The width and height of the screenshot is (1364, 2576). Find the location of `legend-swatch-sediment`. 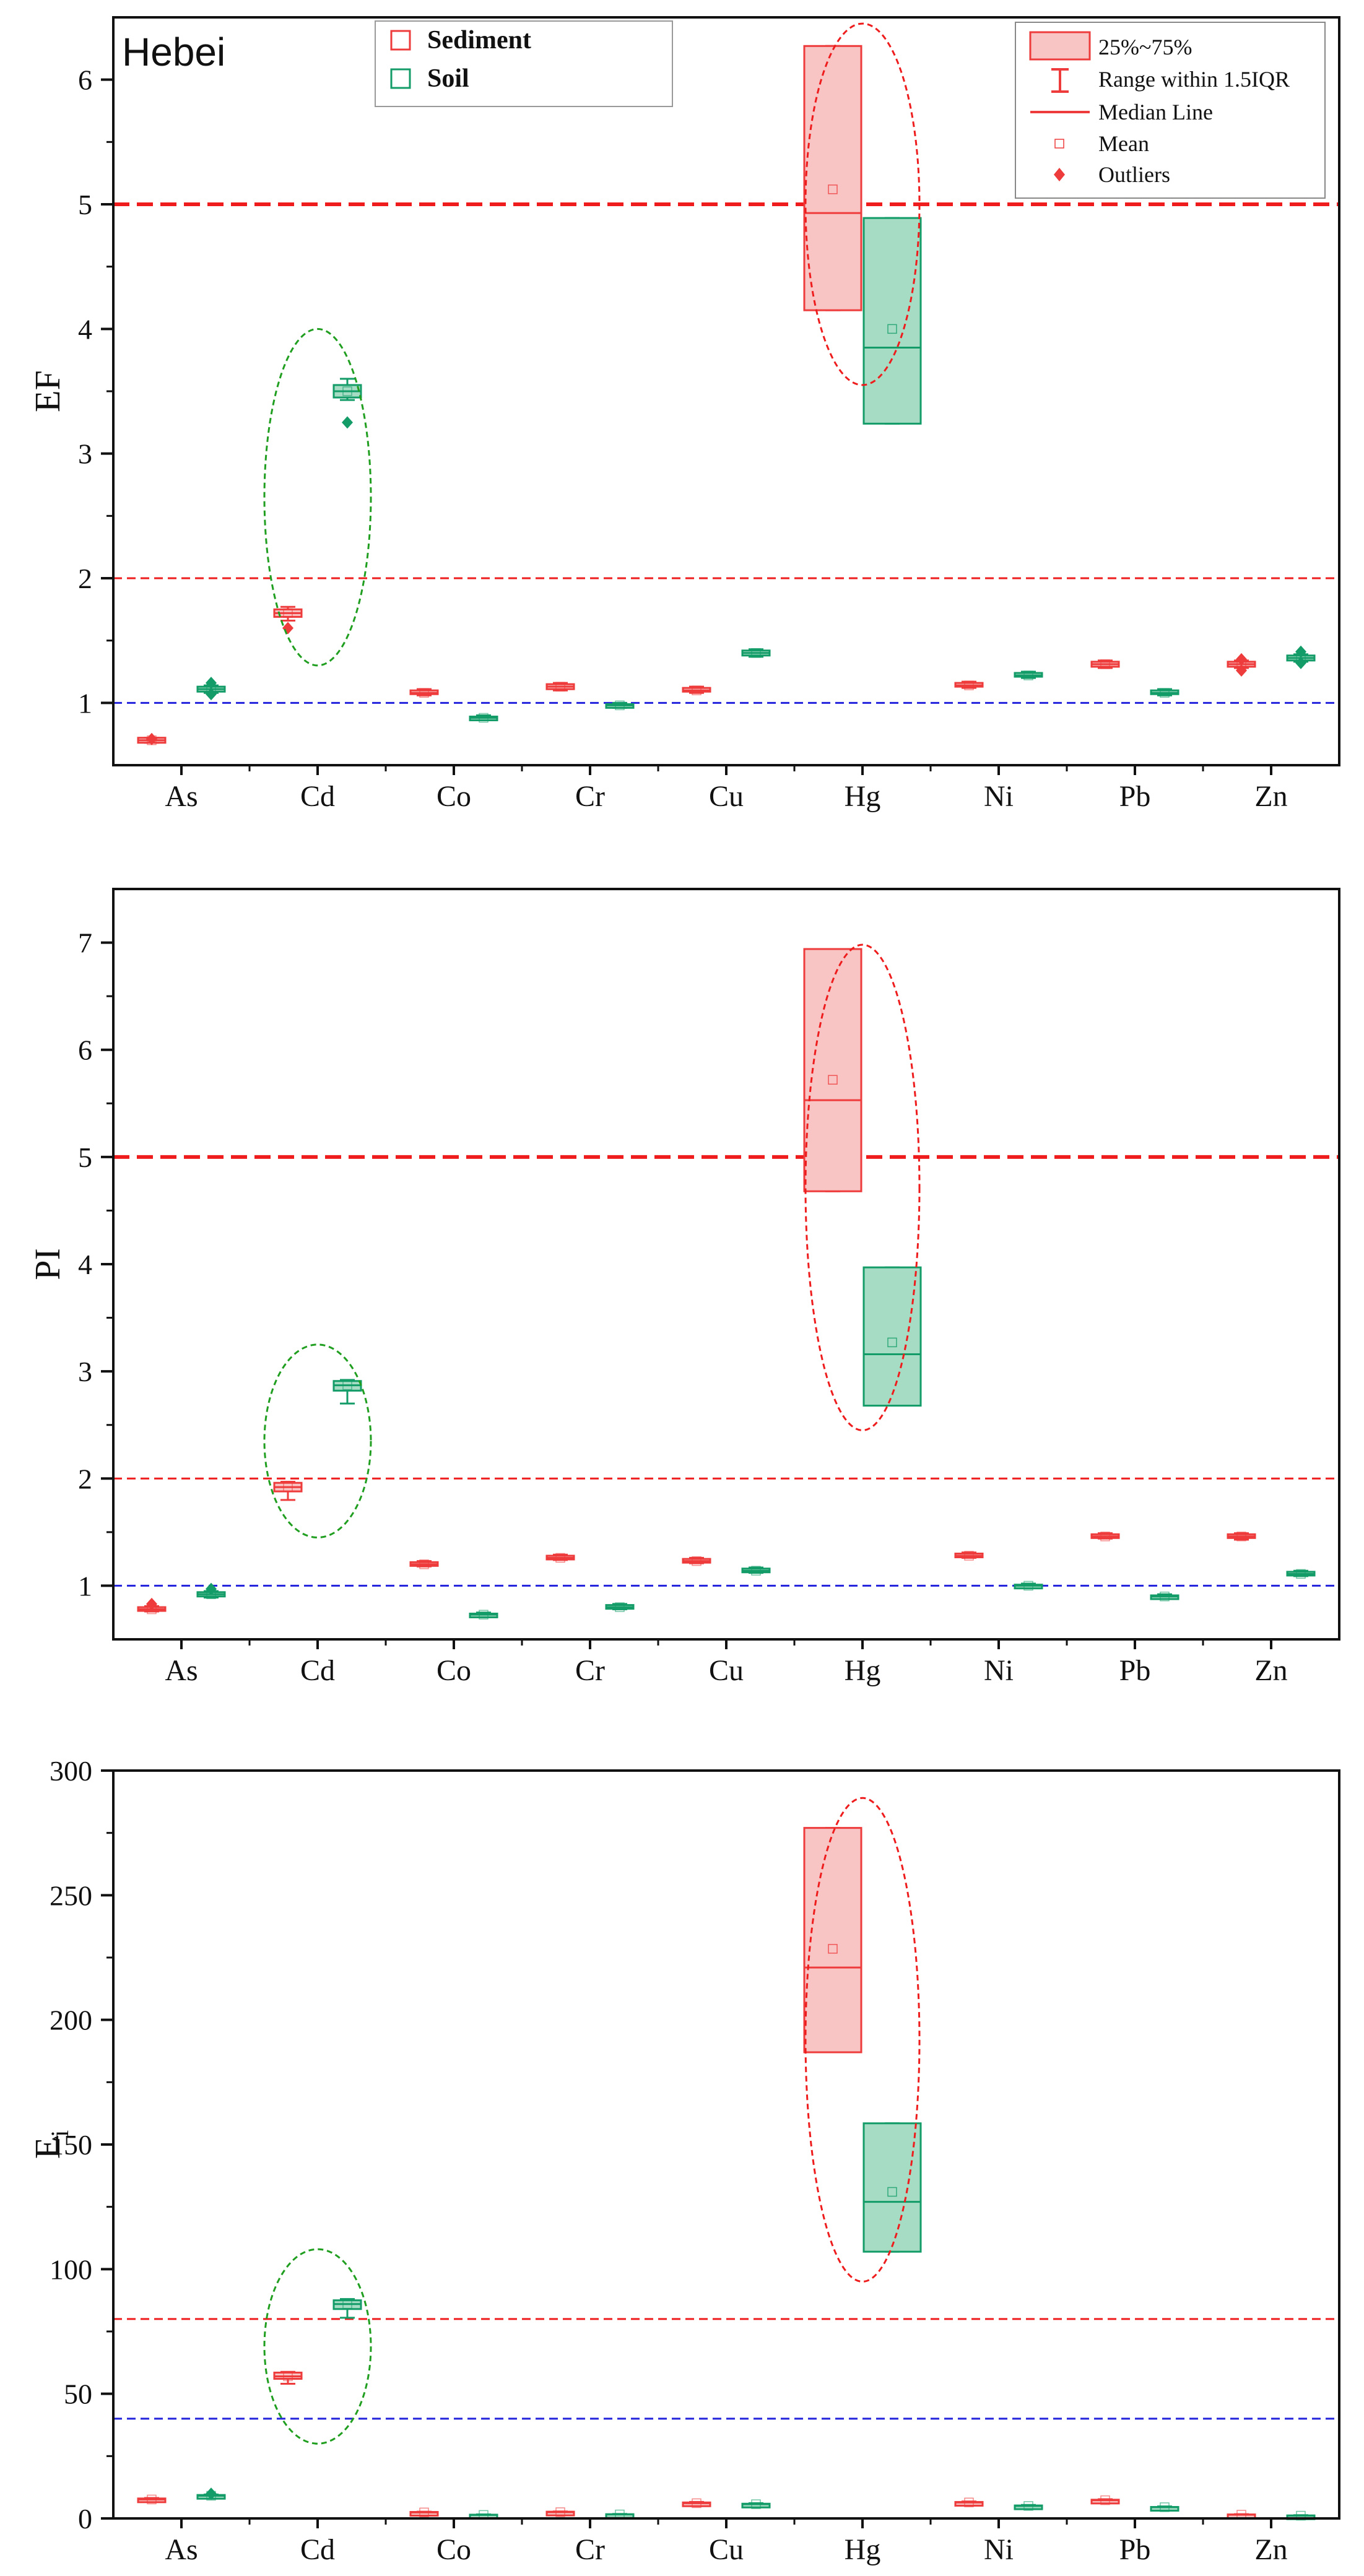

legend-swatch-sediment is located at coordinates (400, 40).